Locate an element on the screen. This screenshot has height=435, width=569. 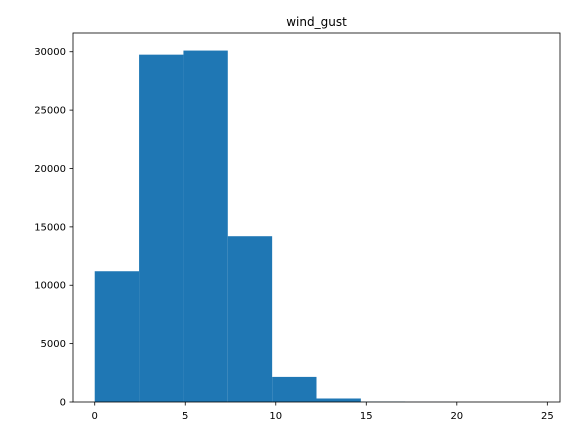
x-tick-label: 5 is located at coordinates (185, 416).